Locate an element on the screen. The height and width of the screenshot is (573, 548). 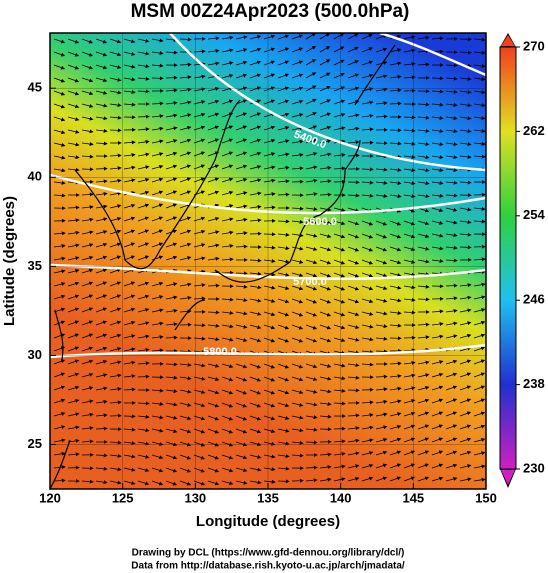
colorbar-tick-label: 238 is located at coordinates (534, 383).